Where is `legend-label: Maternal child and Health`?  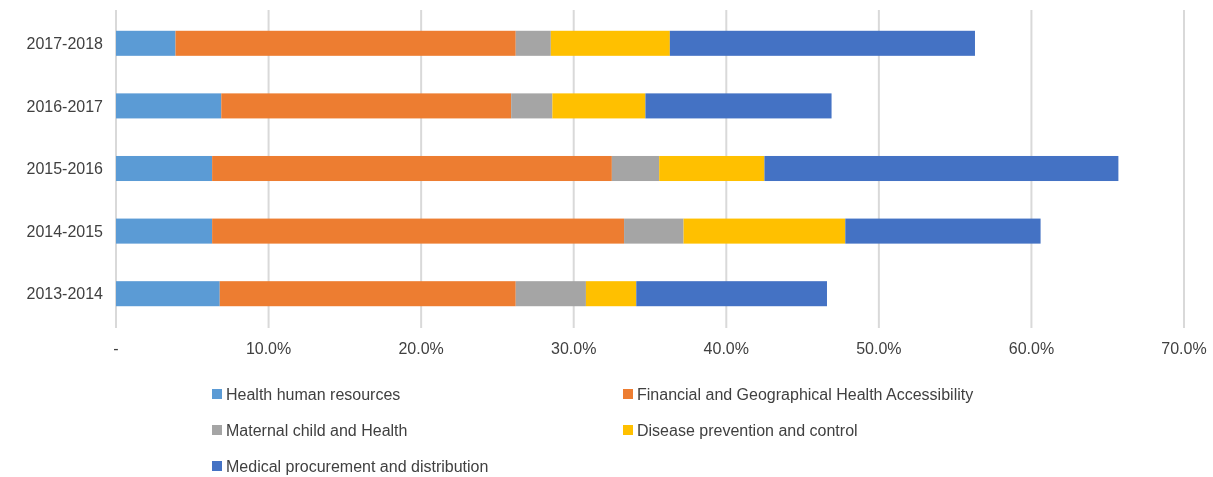
legend-label: Maternal child and Health is located at coordinates (317, 430).